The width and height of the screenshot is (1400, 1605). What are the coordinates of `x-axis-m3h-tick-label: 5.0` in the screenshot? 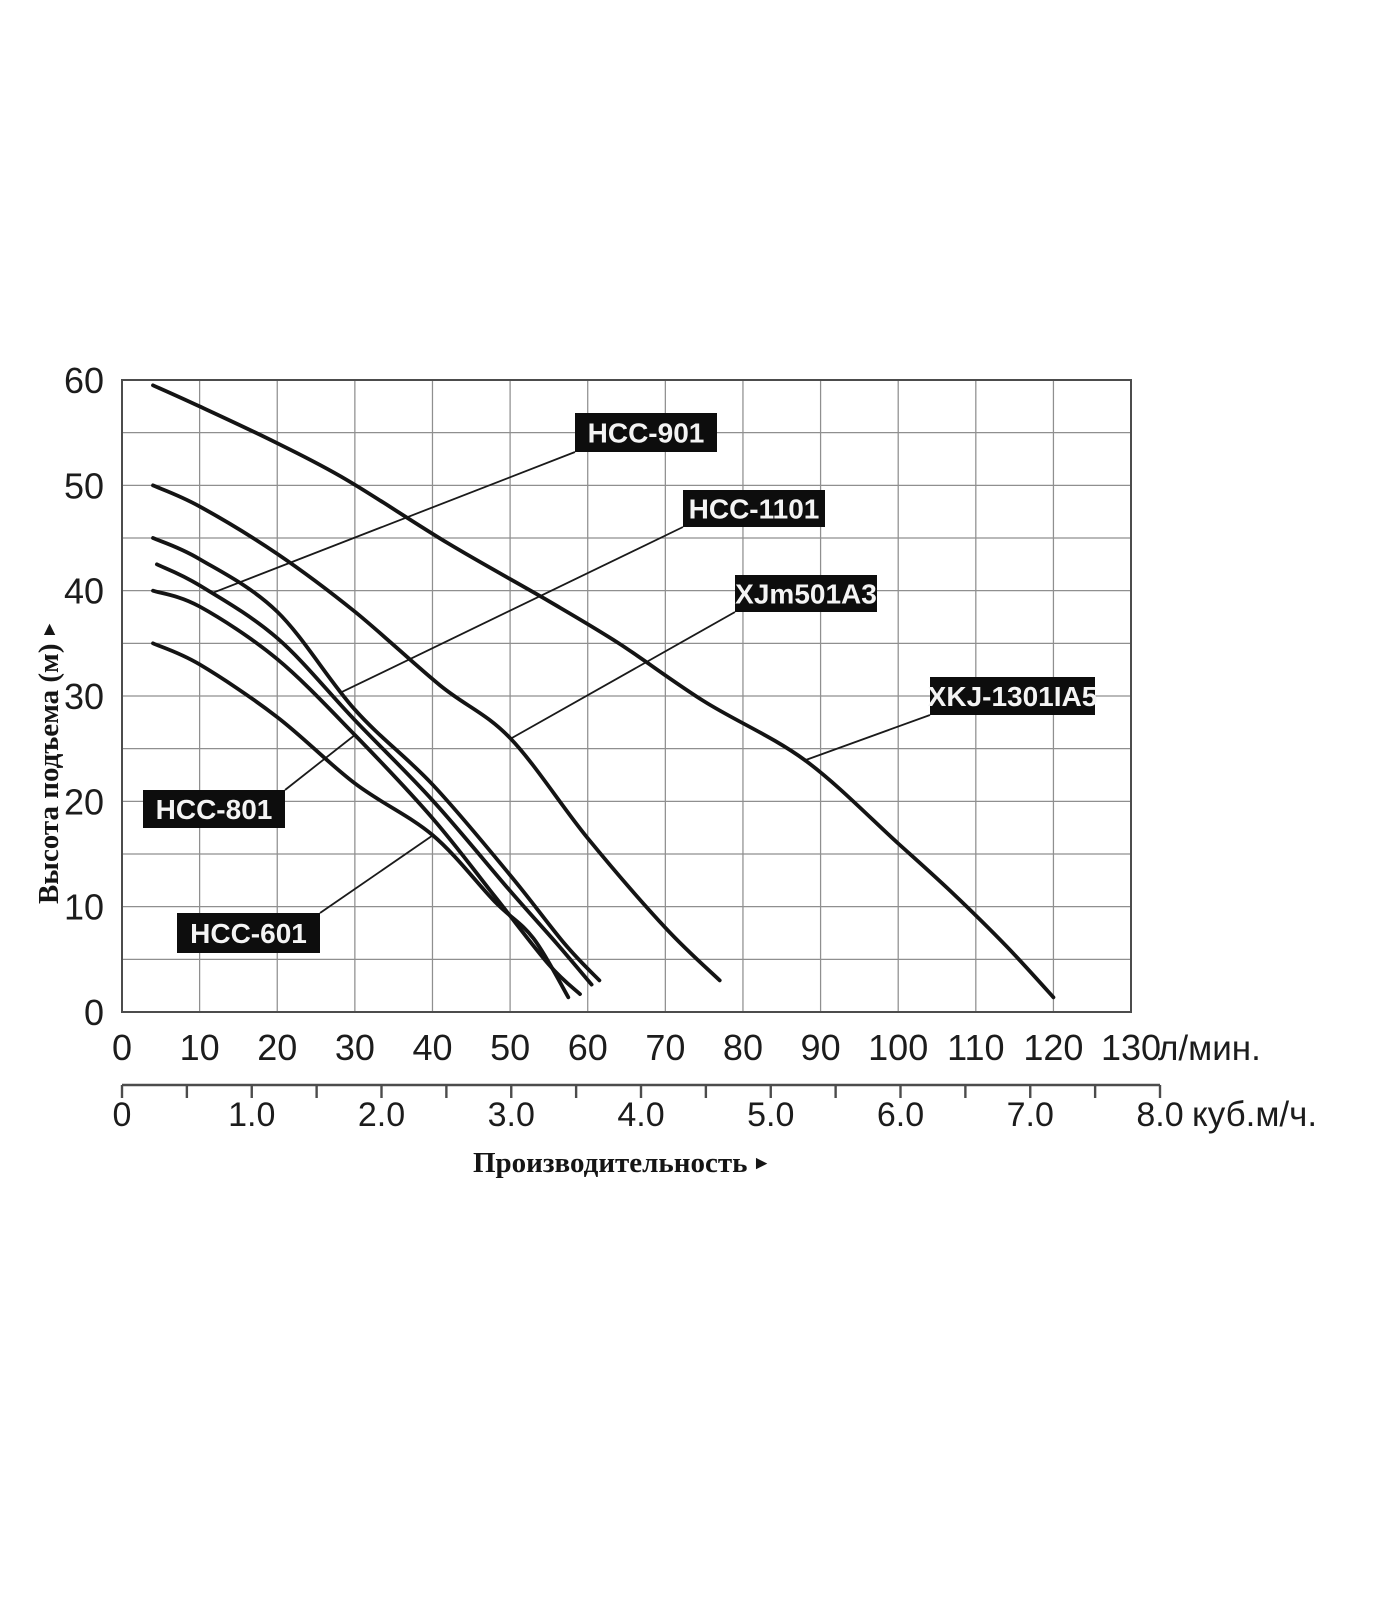 It's located at (770, 1115).